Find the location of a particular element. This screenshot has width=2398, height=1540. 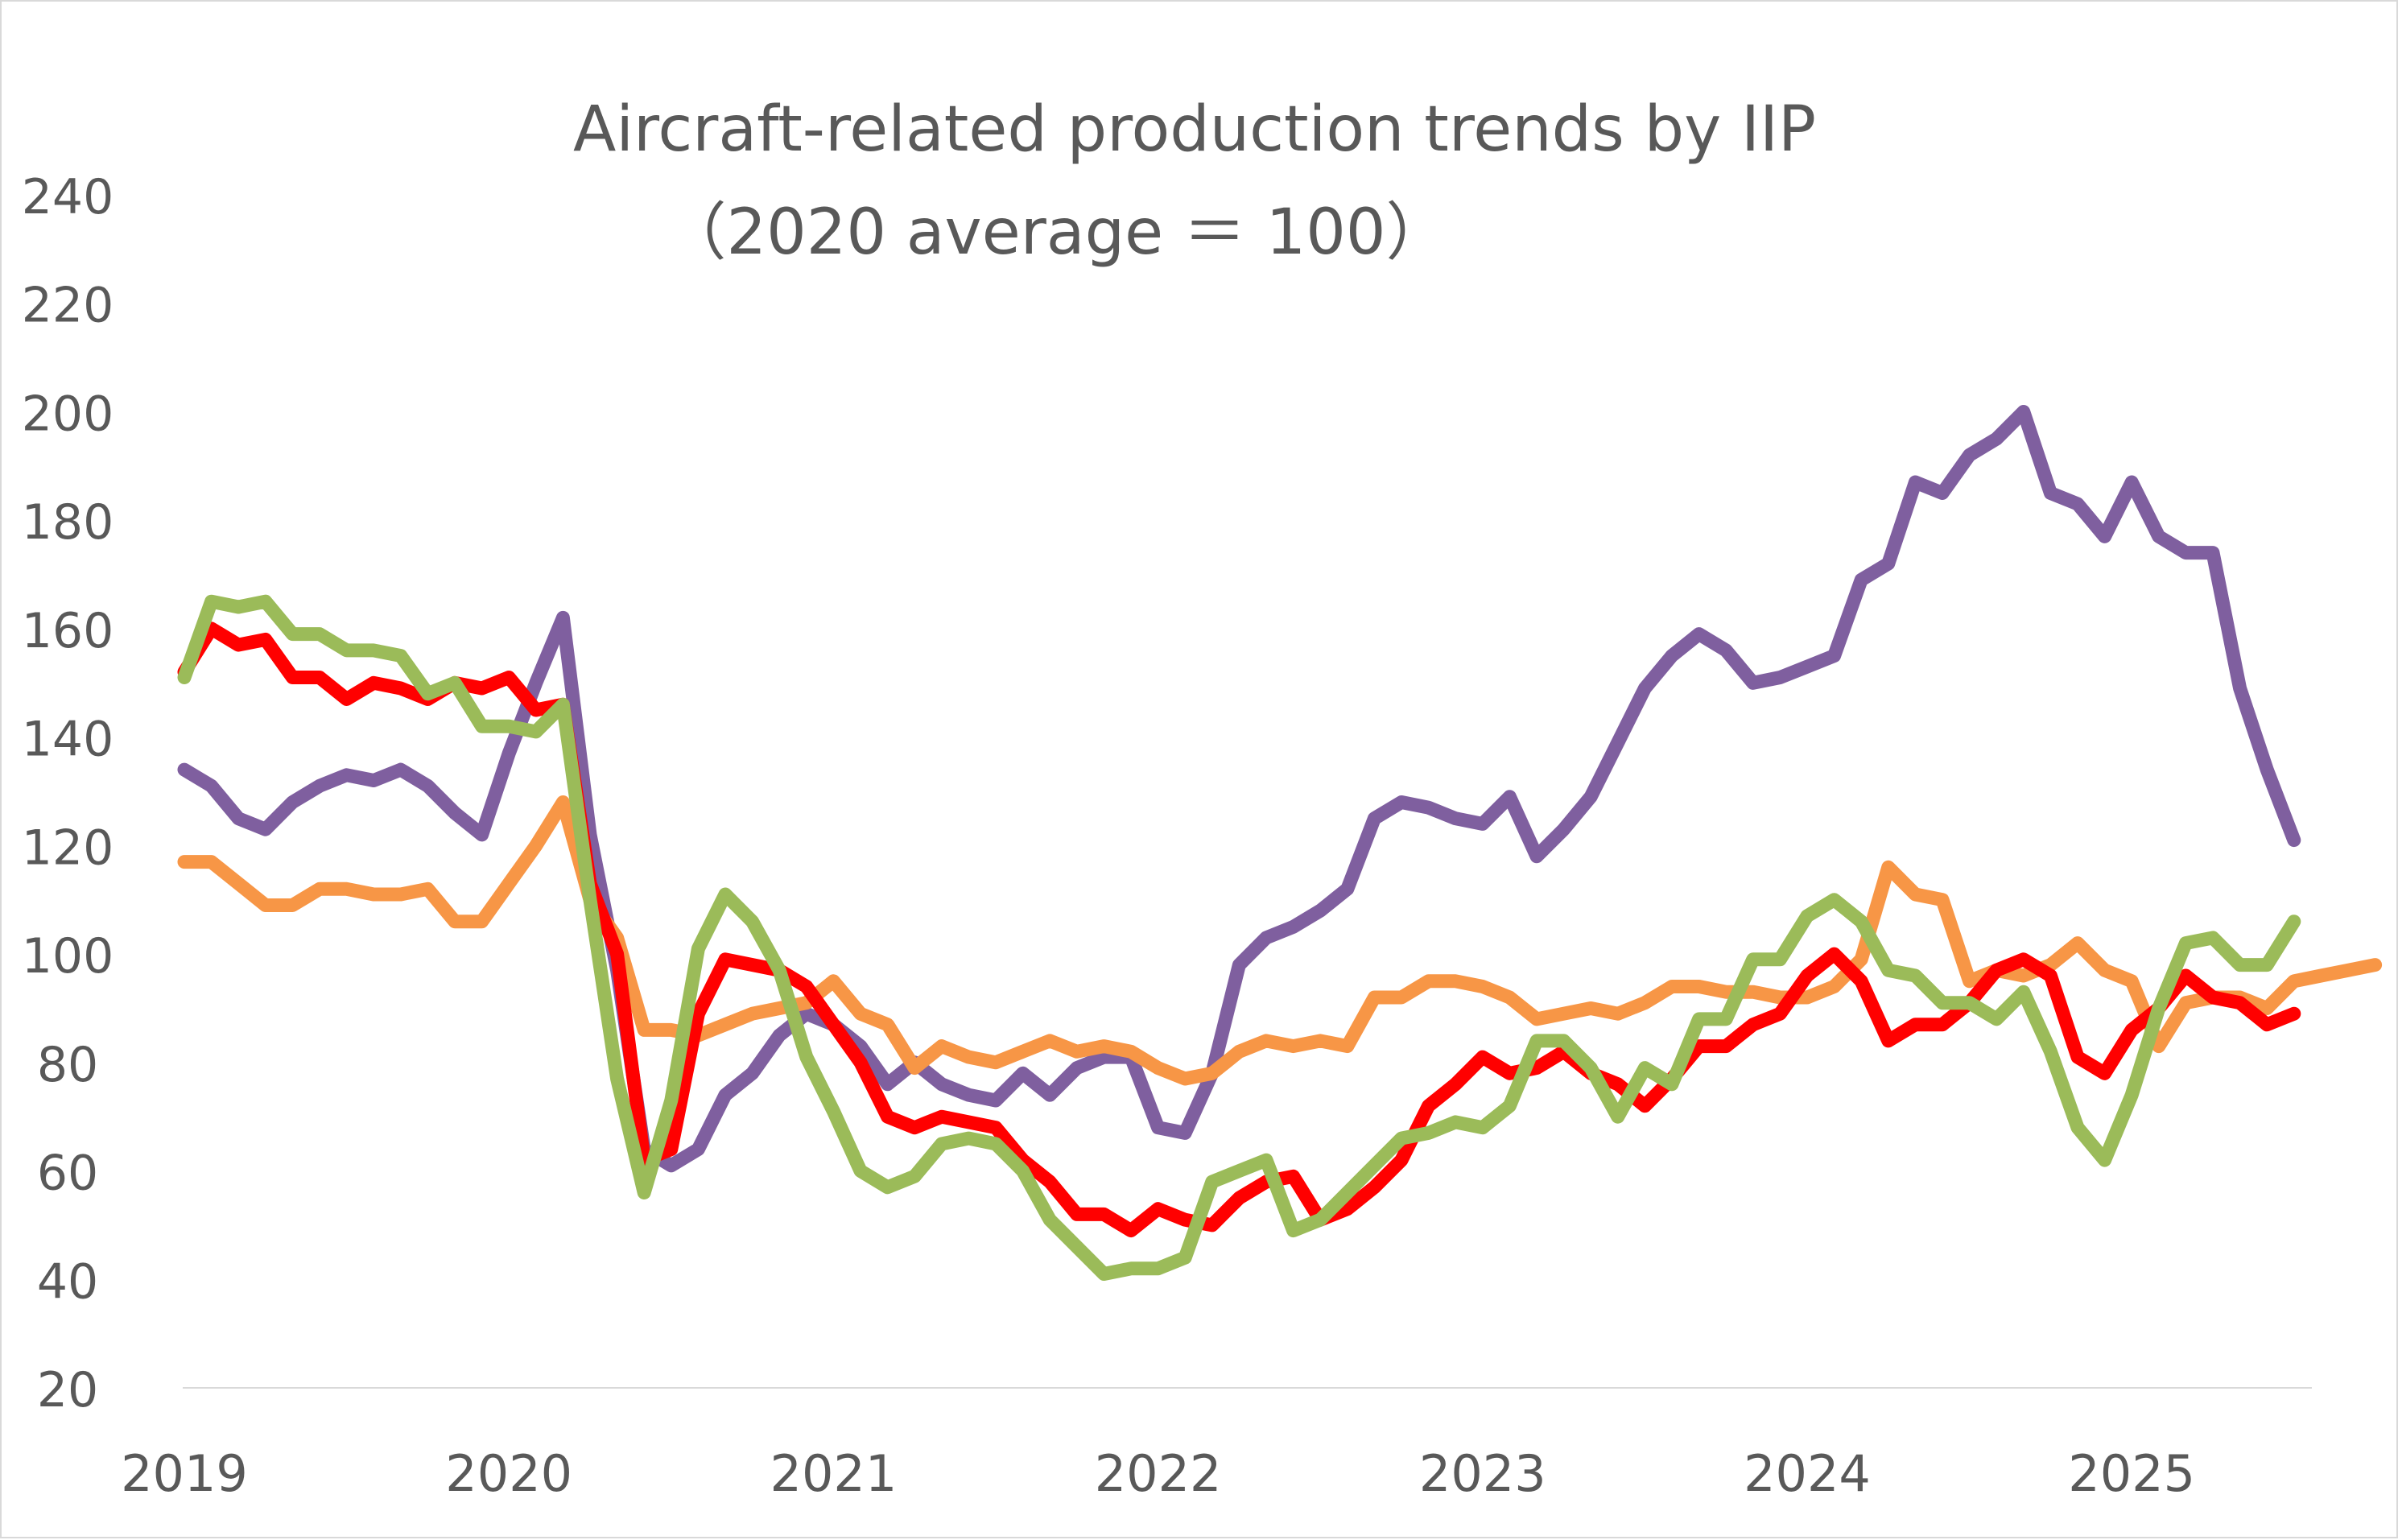

y-tick-label: 180 is located at coordinates (68, 522).